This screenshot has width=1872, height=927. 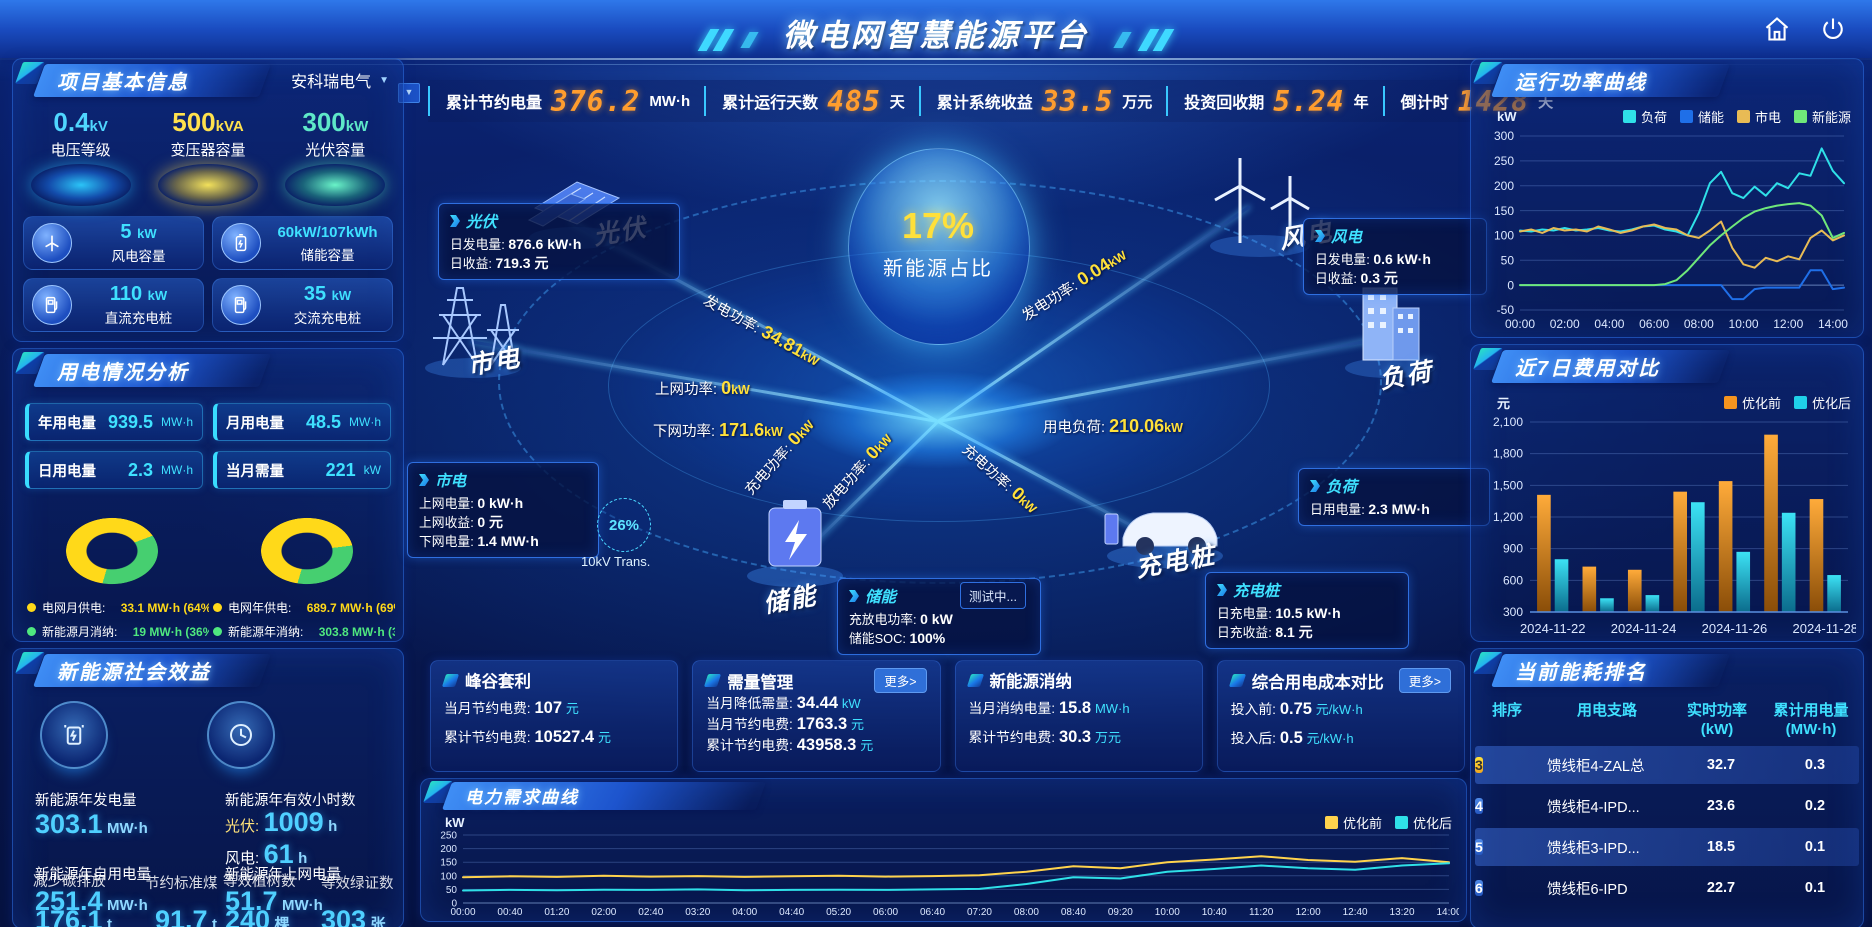 I want to click on svg-text: 0, so click(x=454, y=904).